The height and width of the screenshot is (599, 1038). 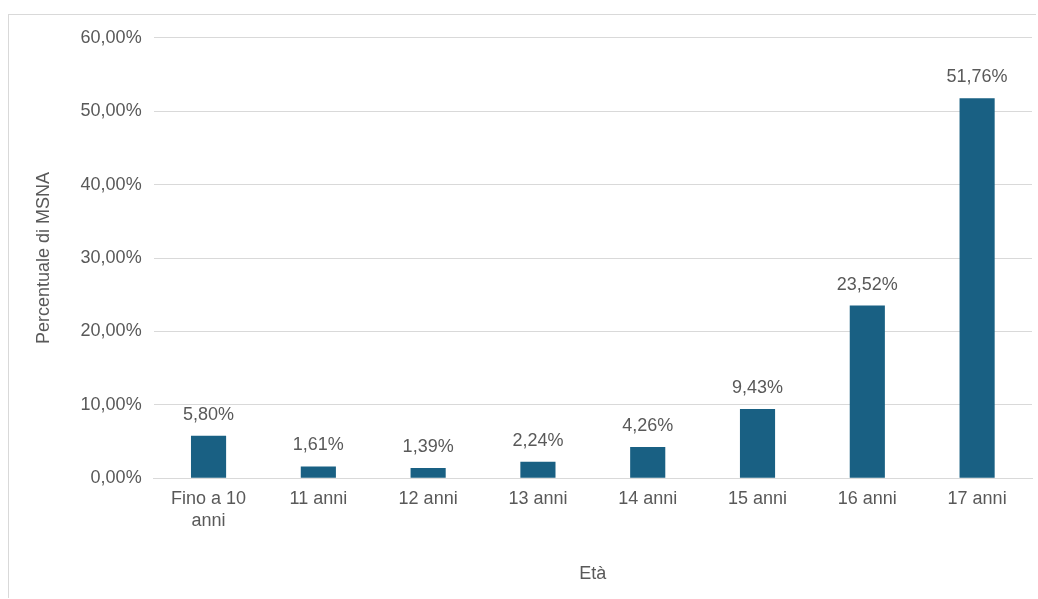 What do you see at coordinates (757, 386) in the screenshot?
I see `data-label: 9,43%` at bounding box center [757, 386].